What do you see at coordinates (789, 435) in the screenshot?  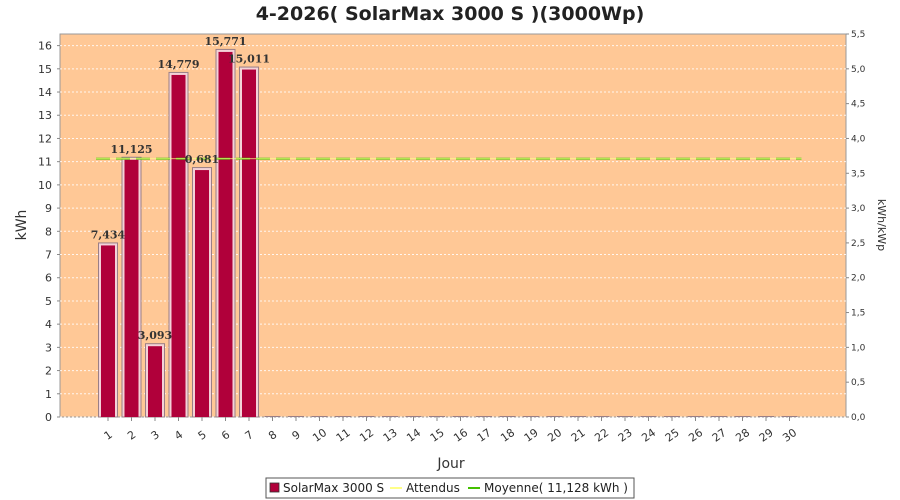 I see `x-tick-label: 30` at bounding box center [789, 435].